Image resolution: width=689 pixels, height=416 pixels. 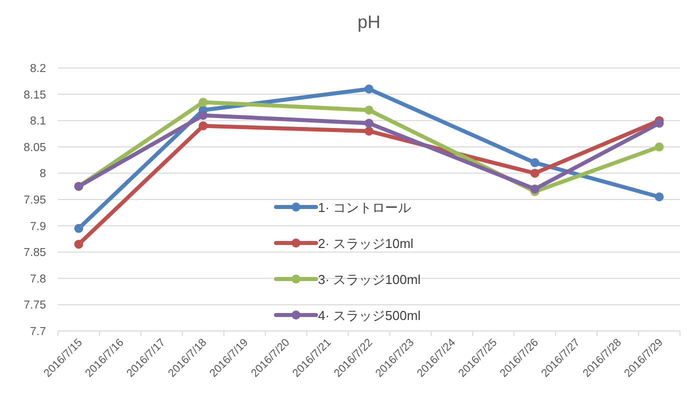 I want to click on y-tick-label: 7.75, so click(x=35, y=306).